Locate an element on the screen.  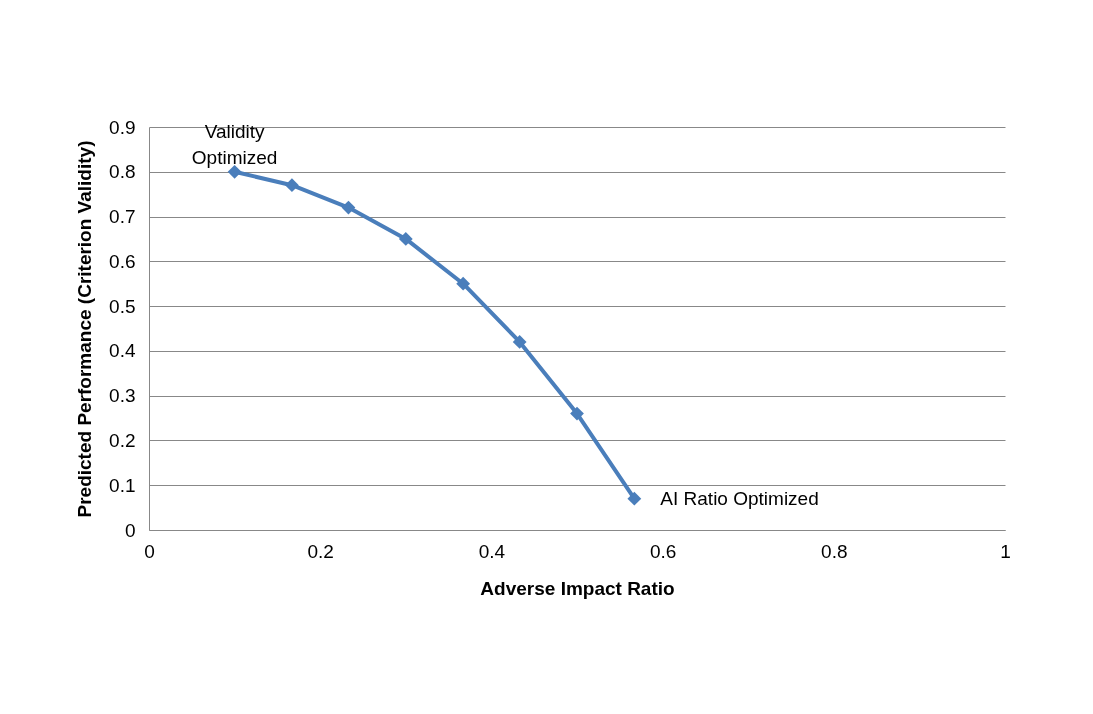
x-tick-label: 0.4 is located at coordinates (492, 551).